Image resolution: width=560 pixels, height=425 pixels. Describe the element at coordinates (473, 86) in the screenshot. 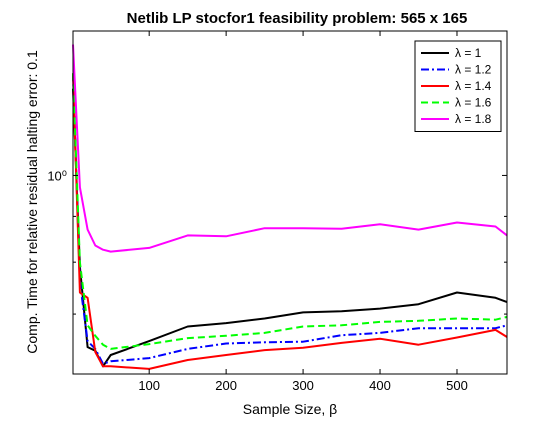

I see `legend-label-3: λ = 1.4` at that location.